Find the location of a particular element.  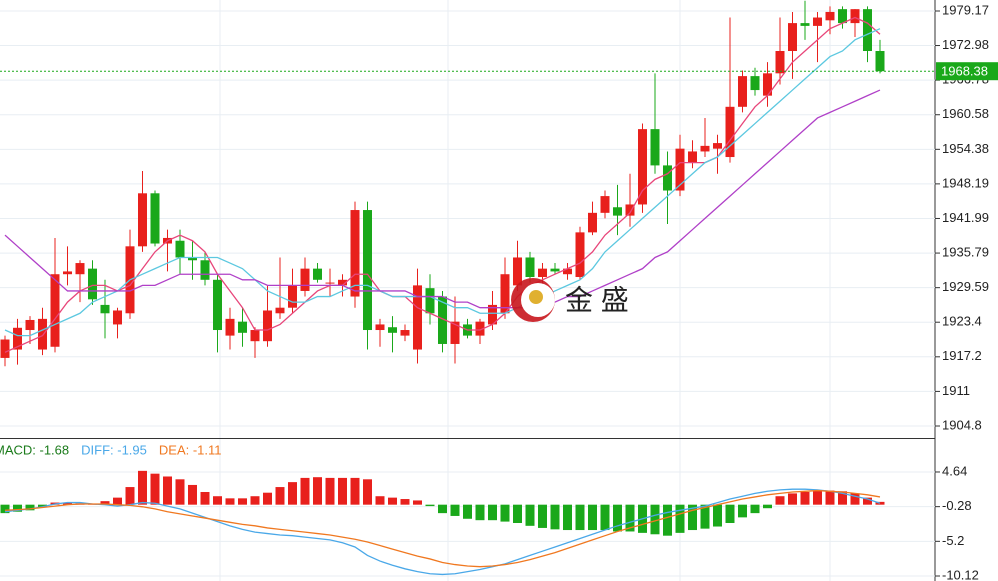

y-tick-label: -5.2 is located at coordinates (953, 540).